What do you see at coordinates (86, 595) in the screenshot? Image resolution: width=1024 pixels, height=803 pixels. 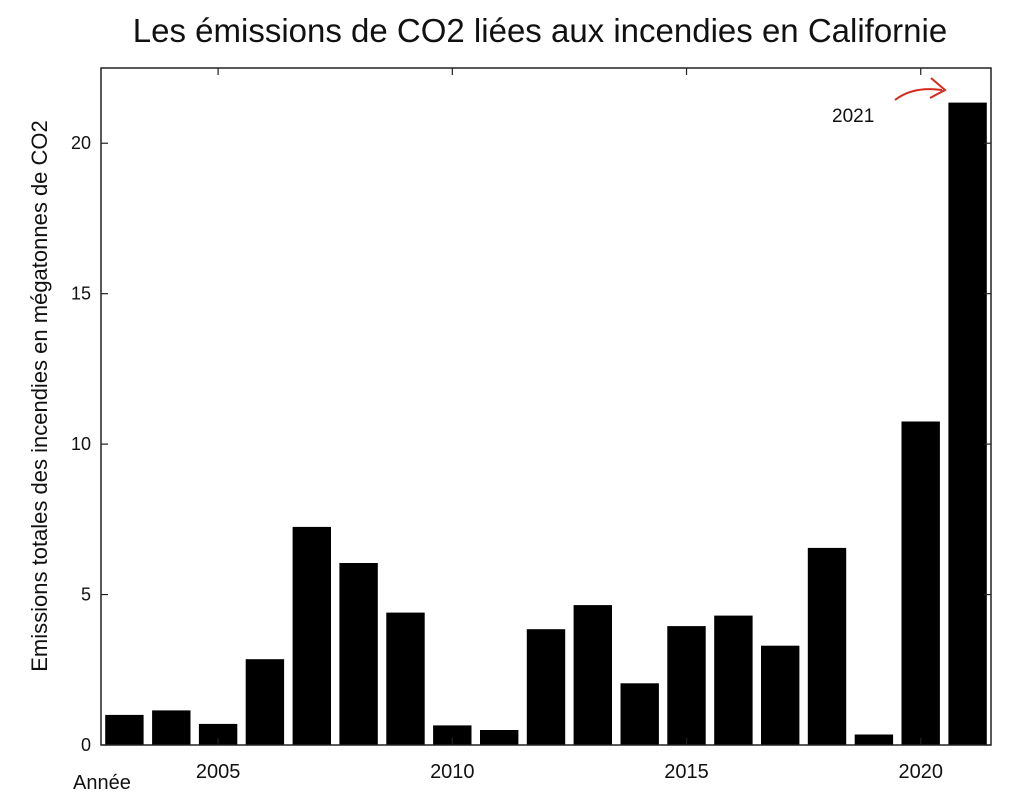 I see `y-tick-label: 5` at bounding box center [86, 595].